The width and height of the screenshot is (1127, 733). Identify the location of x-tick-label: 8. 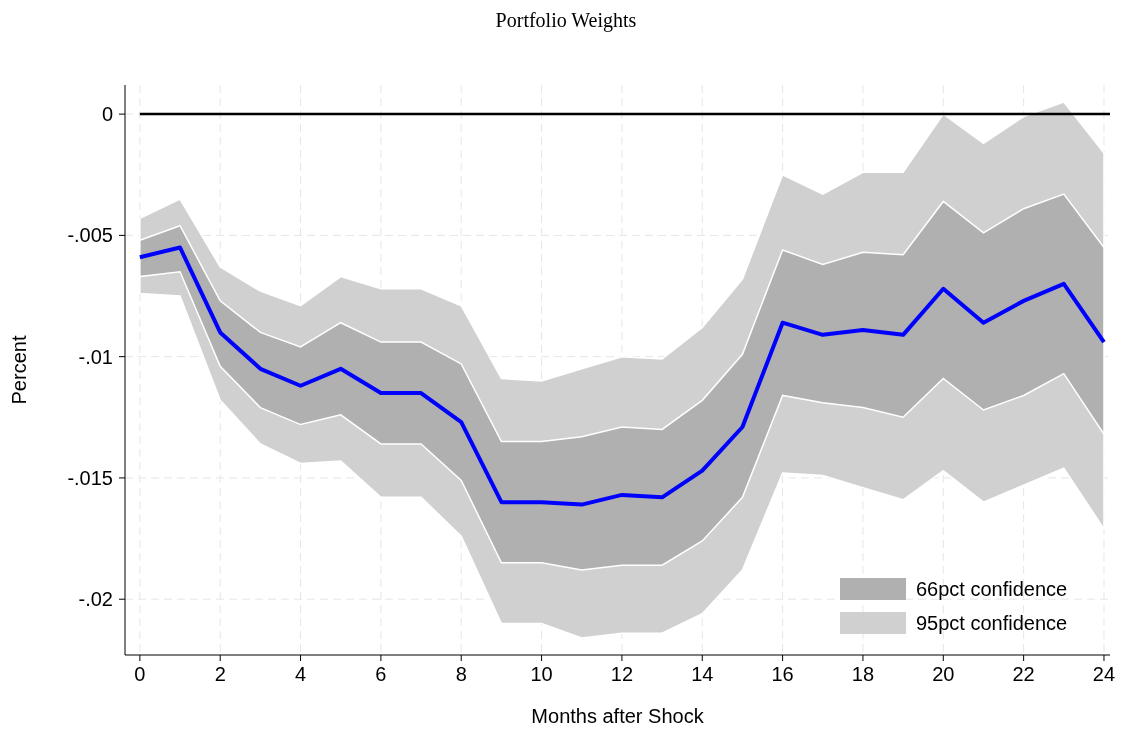
(461, 674).